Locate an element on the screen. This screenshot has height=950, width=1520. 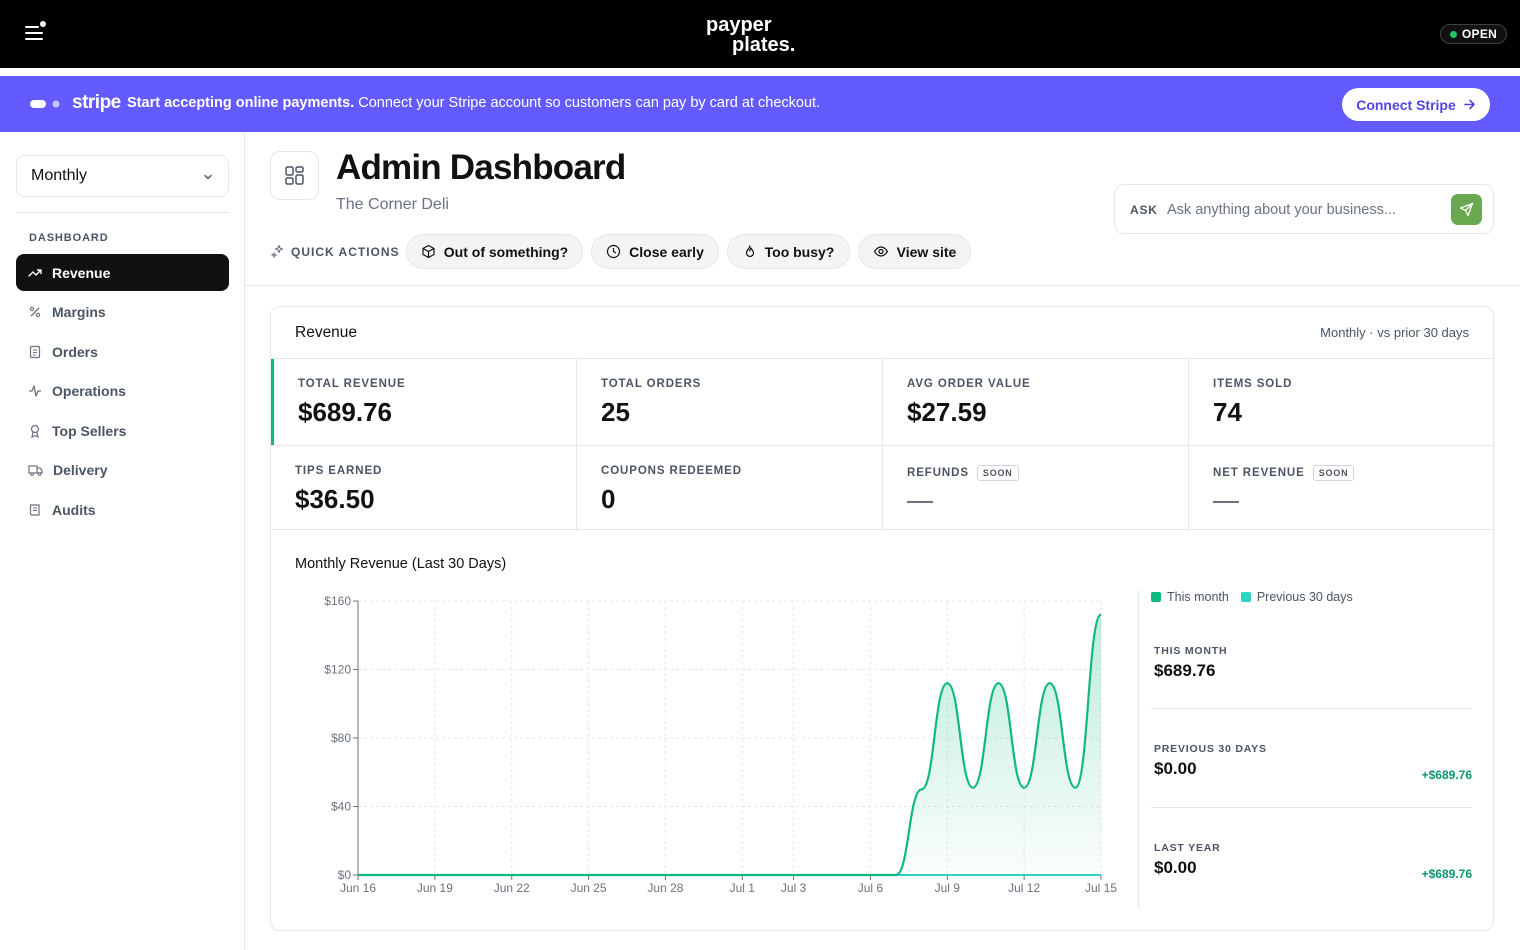
sidebar-item-label: Top Sellers is located at coordinates (89, 430).